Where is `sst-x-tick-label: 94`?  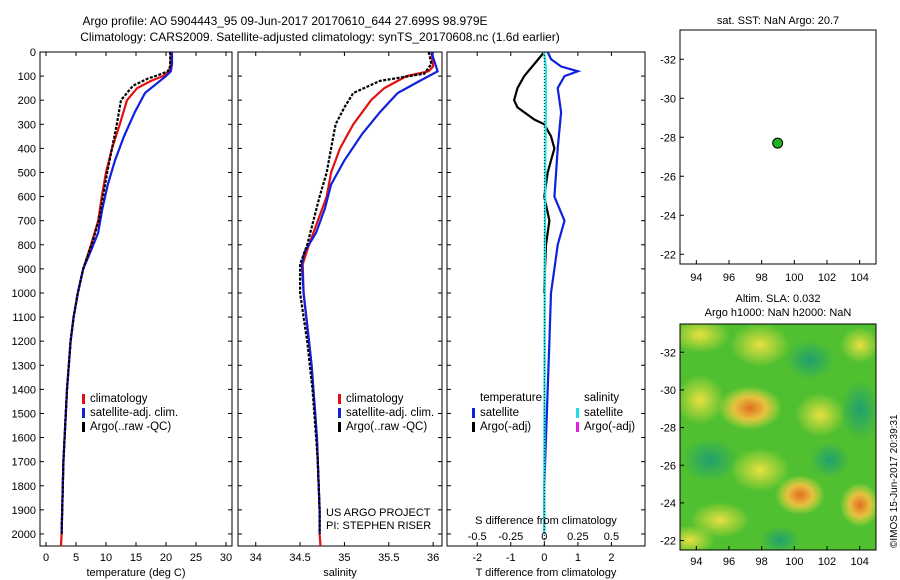
sst-x-tick-label: 94 is located at coordinates (696, 278).